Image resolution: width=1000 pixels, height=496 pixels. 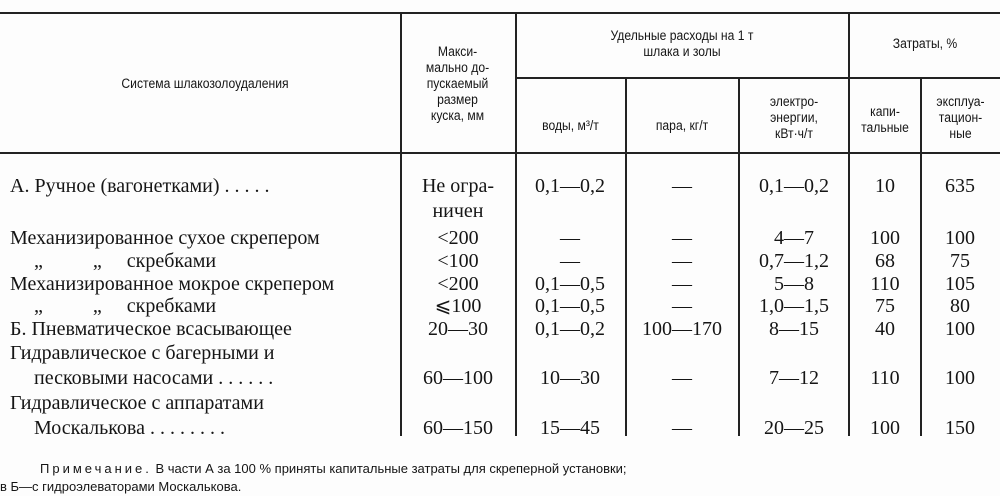 What do you see at coordinates (758, 78) in the screenshot?
I see `header-subrule` at bounding box center [758, 78].